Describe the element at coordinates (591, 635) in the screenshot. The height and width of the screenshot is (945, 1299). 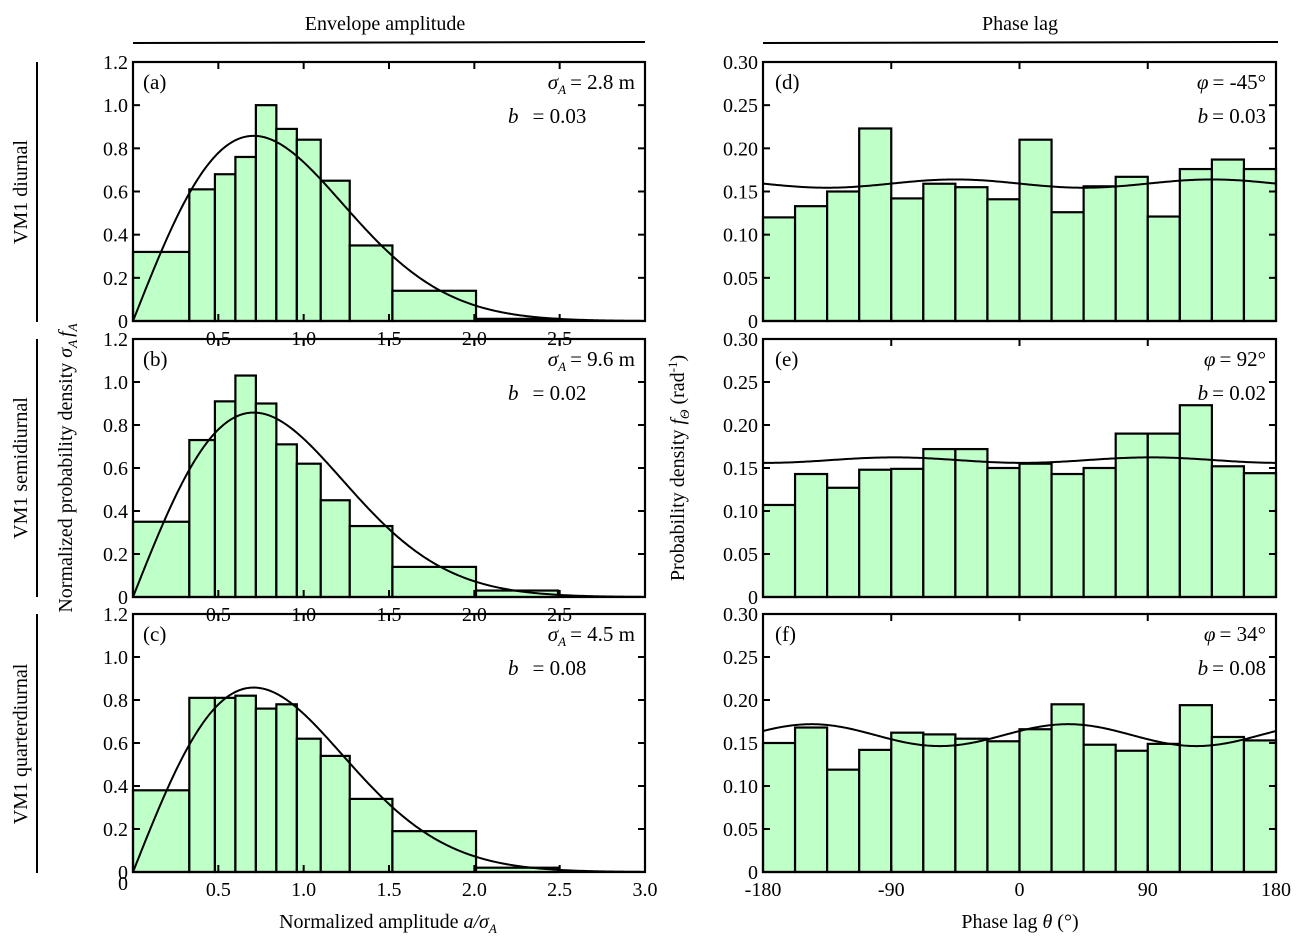
I see `annotation-line-1: σA = 4.5 m` at that location.